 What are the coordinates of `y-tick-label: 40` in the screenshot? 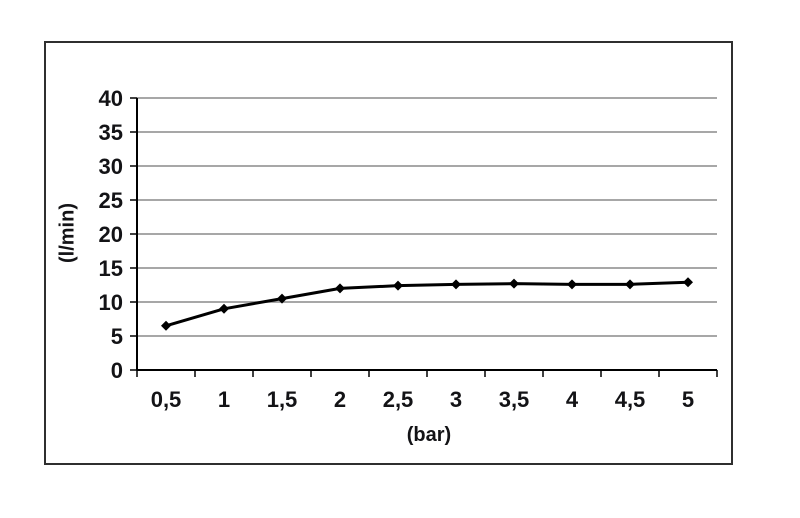 It's located at (111, 98).